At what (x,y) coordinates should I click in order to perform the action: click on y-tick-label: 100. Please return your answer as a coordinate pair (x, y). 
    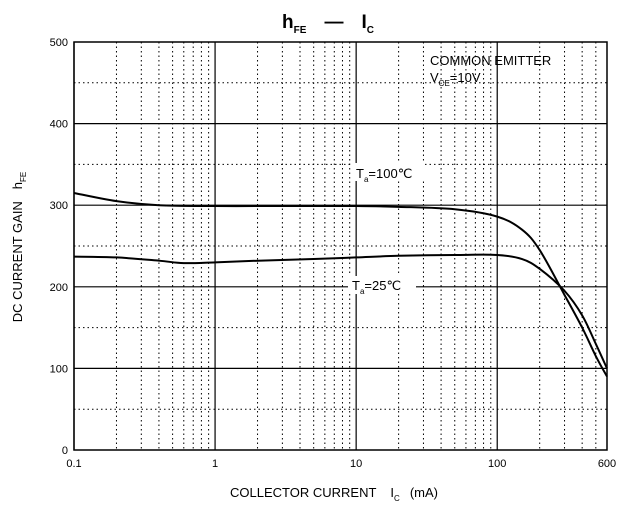
    Looking at the image, I should click on (59, 369).